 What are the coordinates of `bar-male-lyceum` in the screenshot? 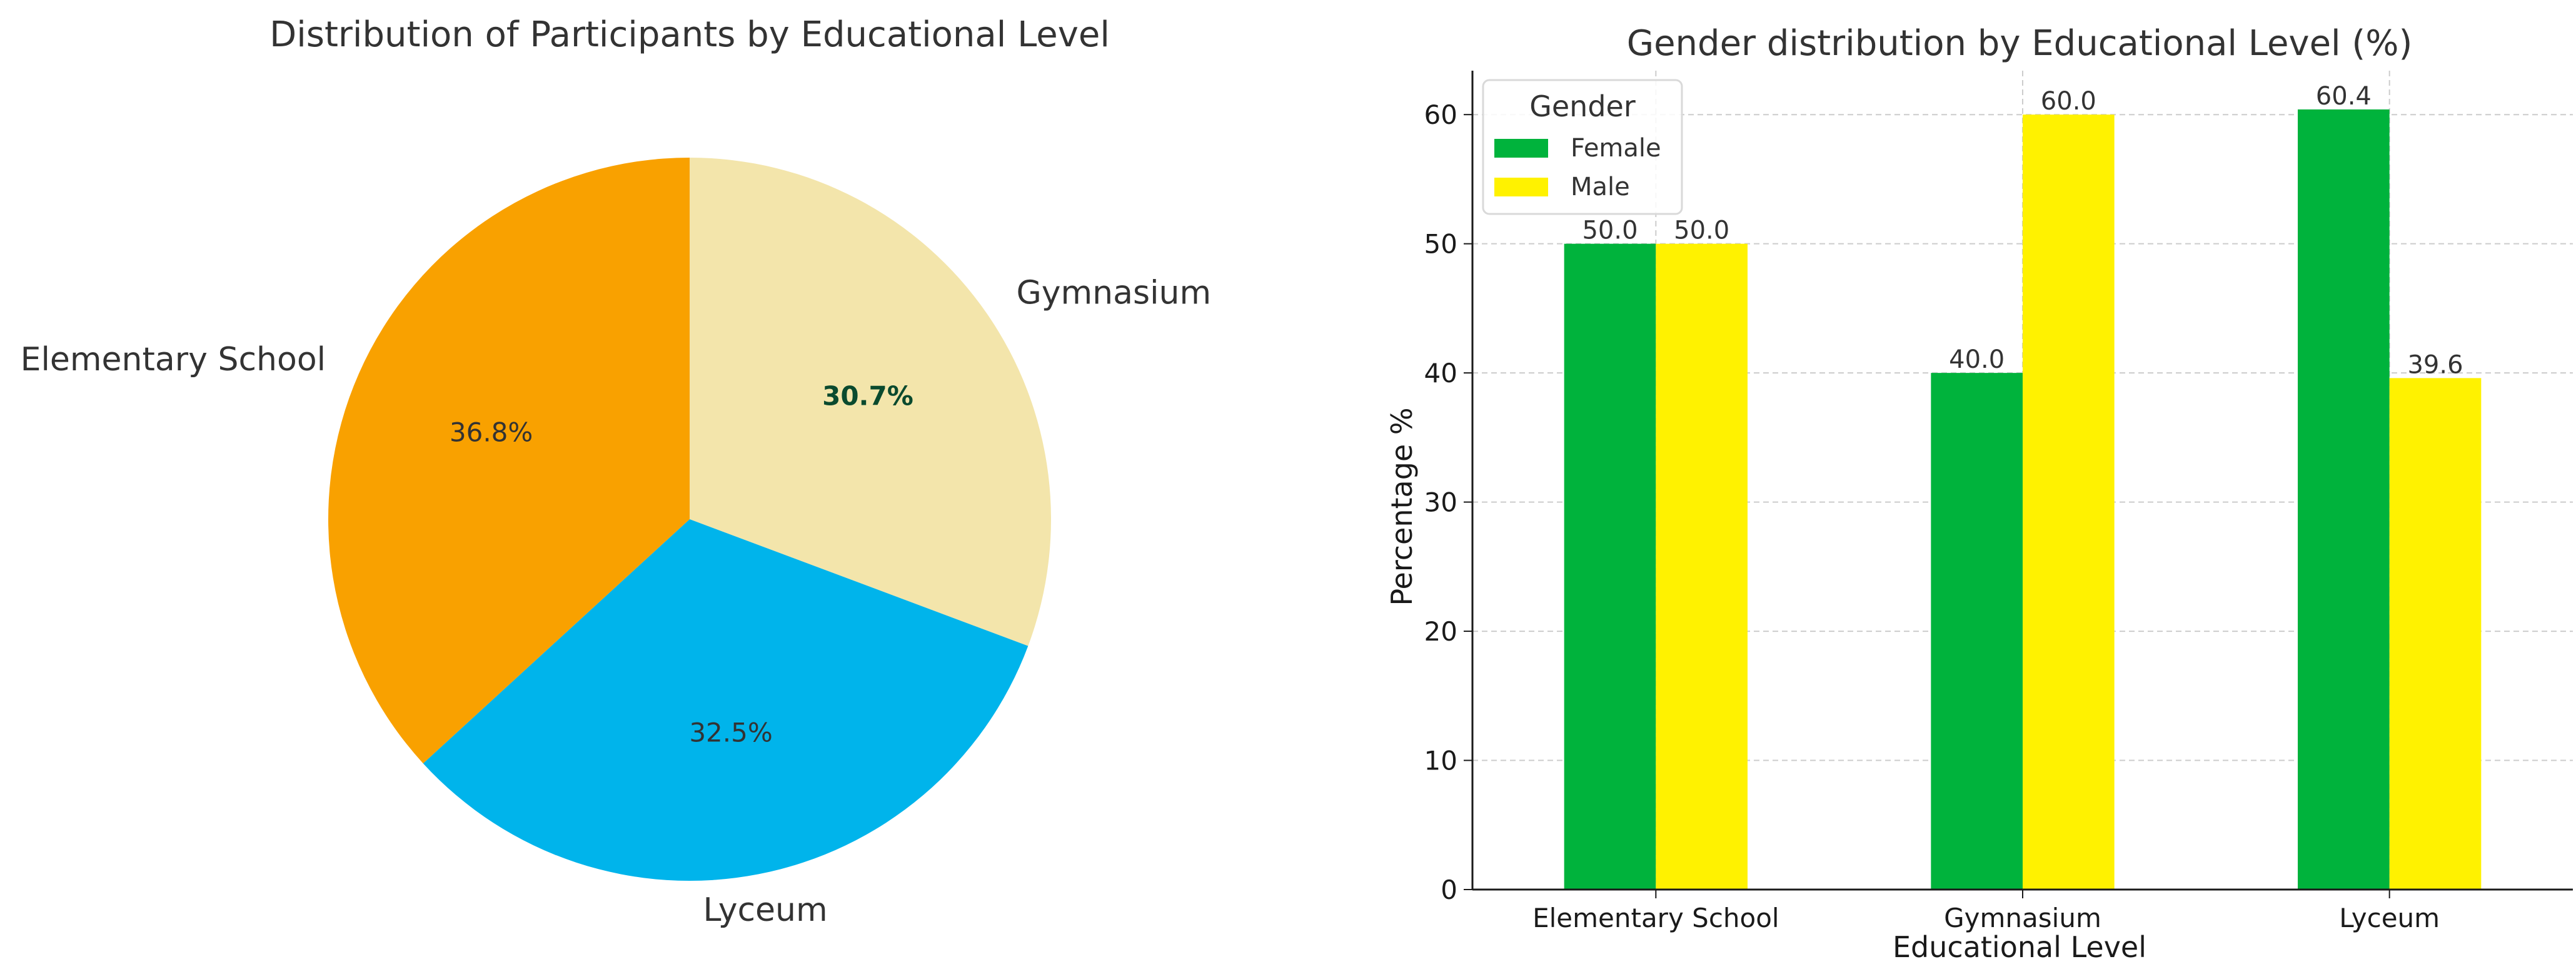 It's located at (2435, 634).